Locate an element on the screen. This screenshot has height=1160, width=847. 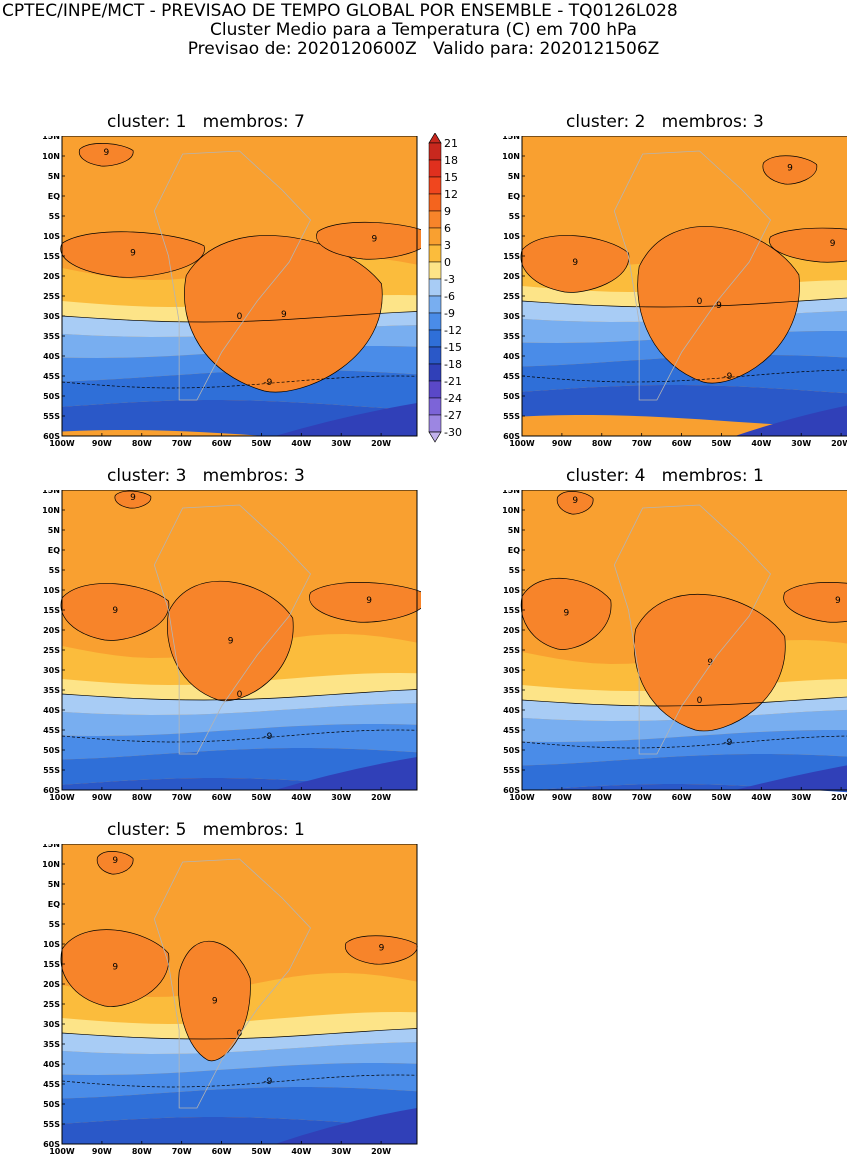
colorbar-tick-label: -12 is located at coordinates (453, 330).